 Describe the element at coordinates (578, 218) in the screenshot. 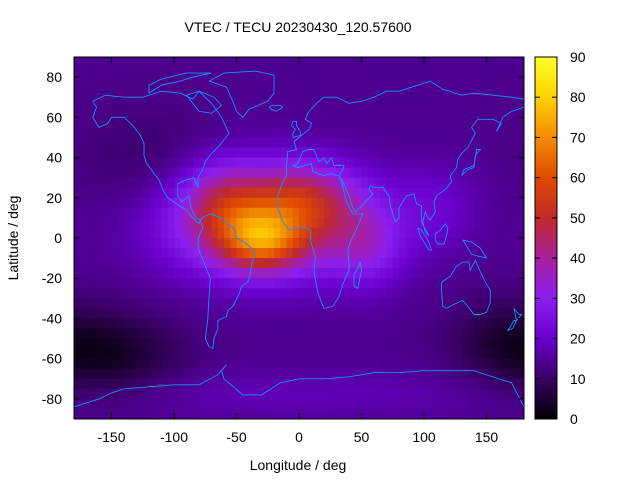

I see `colorbar-tick-label: 50` at that location.